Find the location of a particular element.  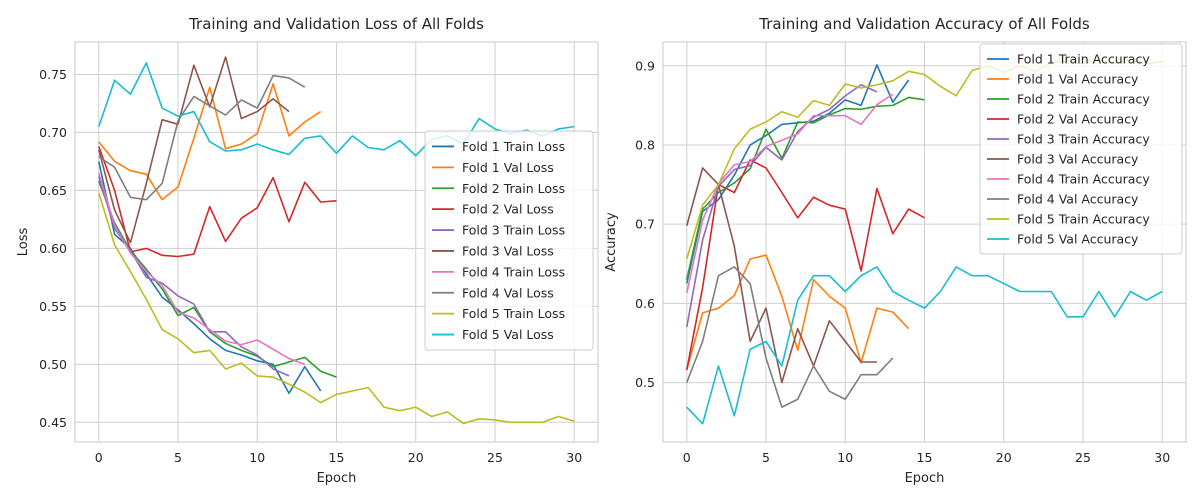

accuracy-y-axis-label: Accuracy is located at coordinates (611, 242).